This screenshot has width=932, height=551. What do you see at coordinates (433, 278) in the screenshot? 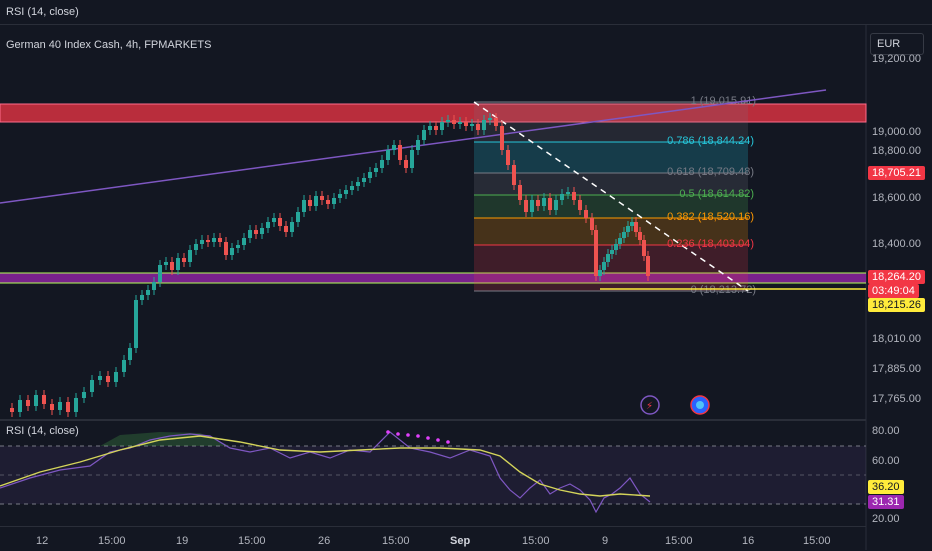
I see `support-zone` at bounding box center [433, 278].